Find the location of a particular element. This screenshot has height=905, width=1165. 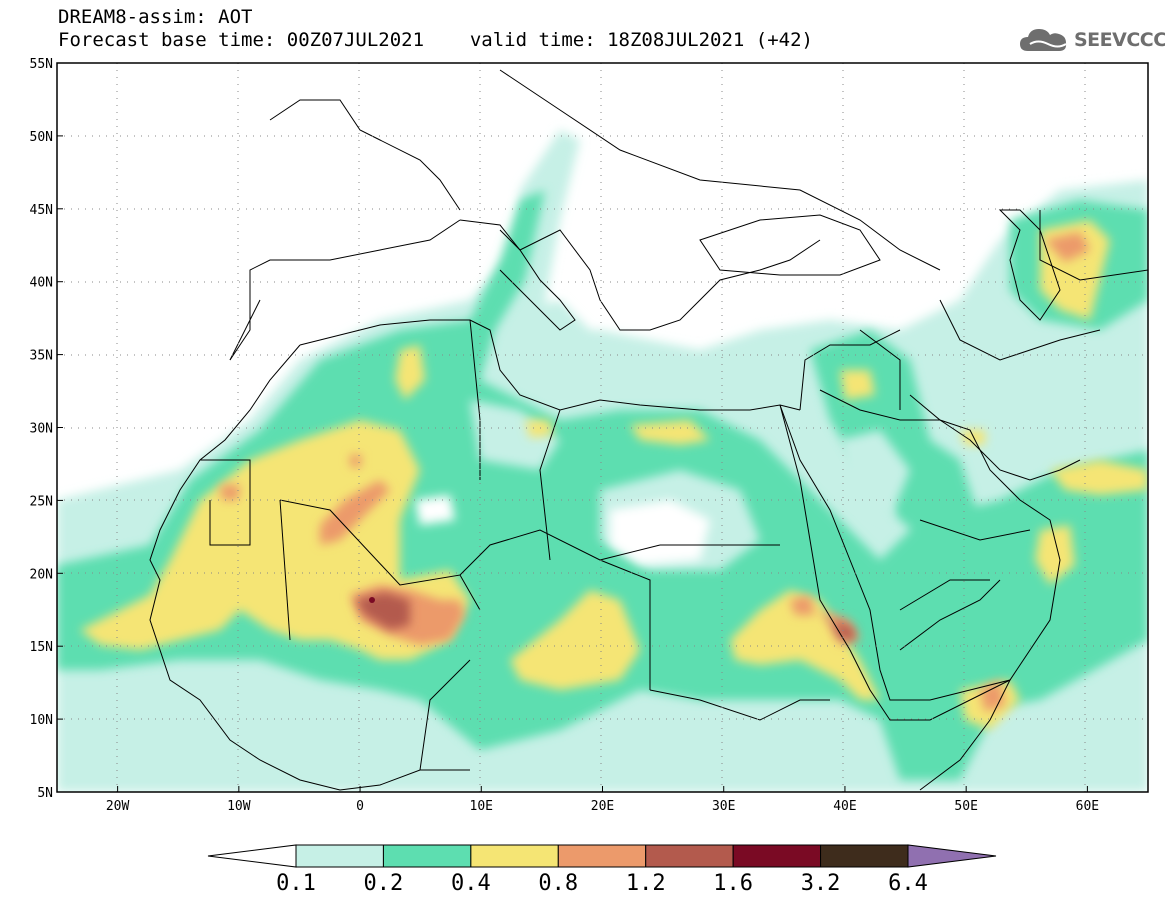

seevccc-logo: SEEVCCC is located at coordinates (1091, 40).